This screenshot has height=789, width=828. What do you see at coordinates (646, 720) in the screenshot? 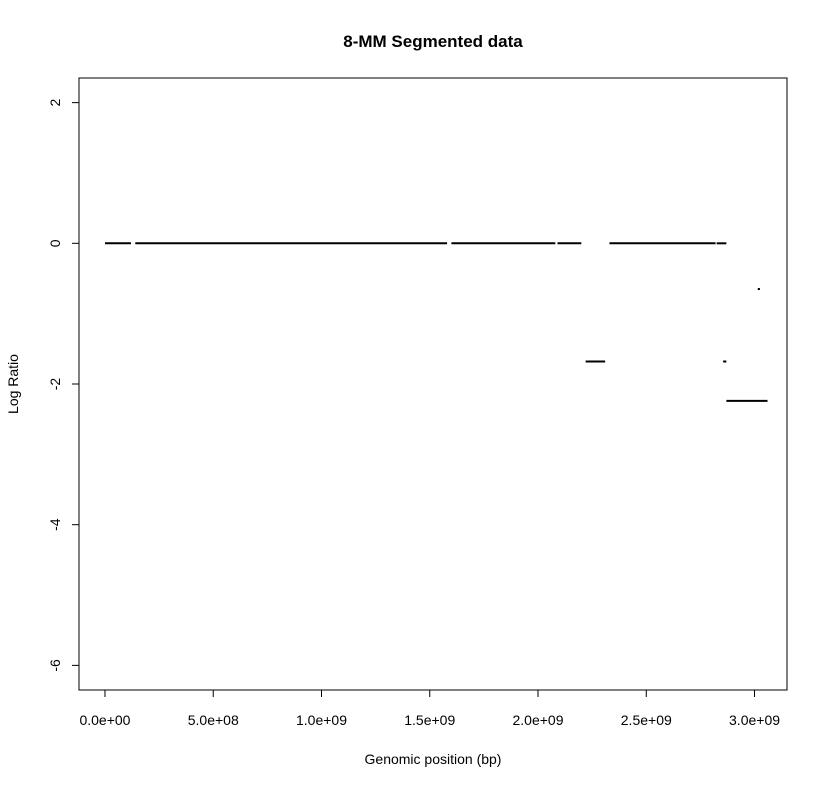
I see `x-tick-label: 2.5e+09` at bounding box center [646, 720].